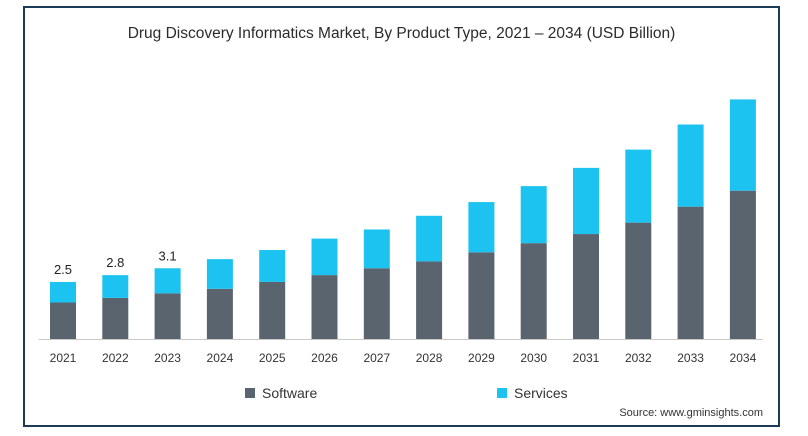 The image size is (808, 436). Describe the element at coordinates (690, 165) in the screenshot. I see `bar-services-2033` at that location.